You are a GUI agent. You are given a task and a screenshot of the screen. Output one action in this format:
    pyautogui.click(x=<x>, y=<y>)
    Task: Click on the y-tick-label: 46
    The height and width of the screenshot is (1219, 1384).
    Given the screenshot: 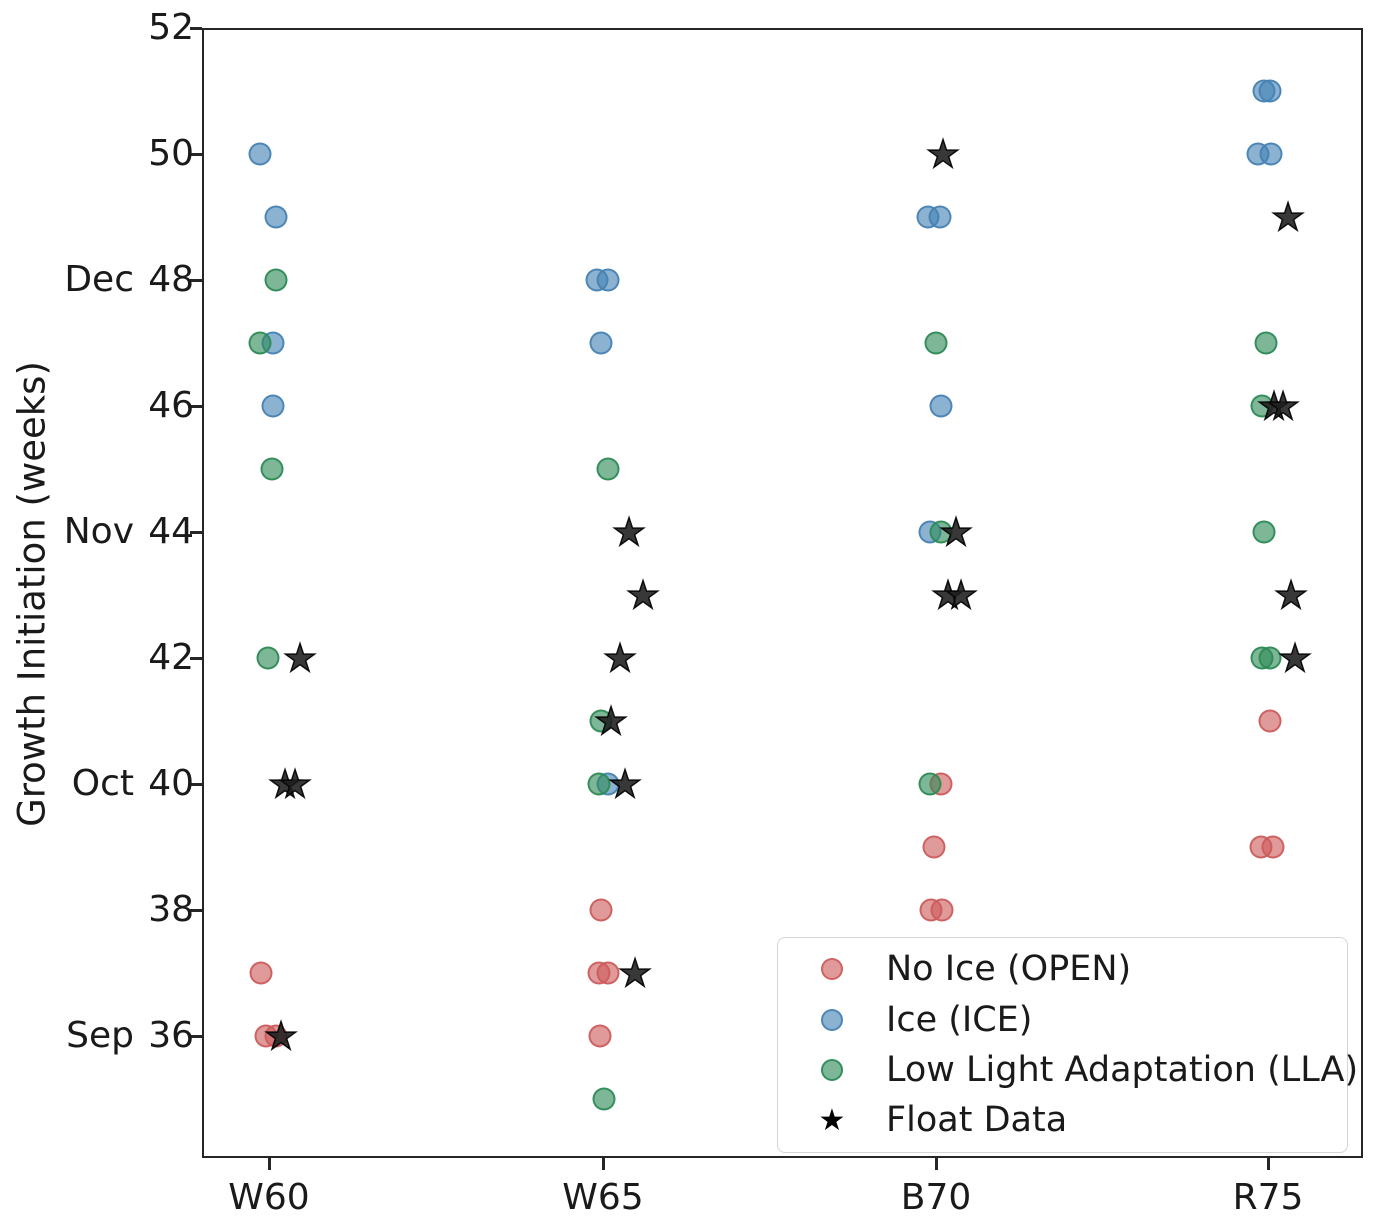 What is the action you would take?
    pyautogui.click(x=171, y=406)
    